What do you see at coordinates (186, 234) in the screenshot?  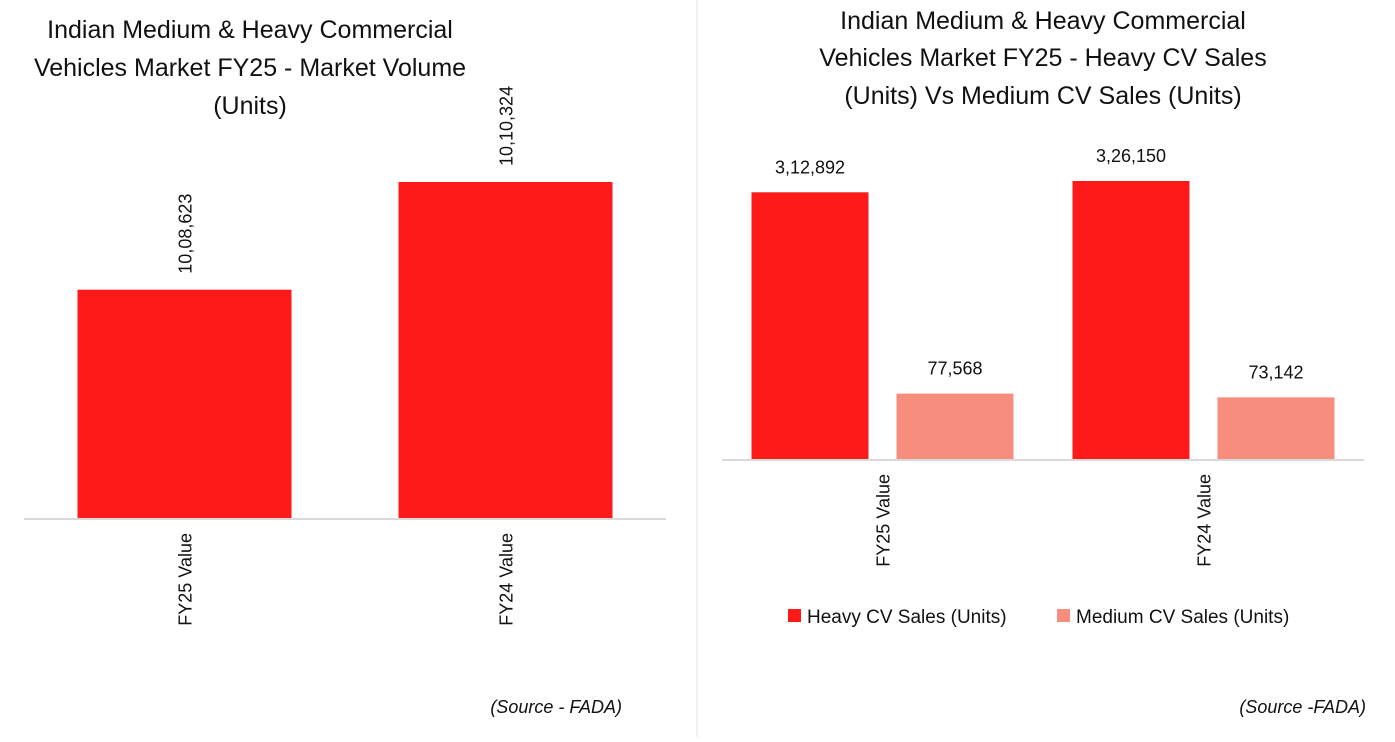 I see `market-volume-data-label-fy25-value: 10,08,623` at bounding box center [186, 234].